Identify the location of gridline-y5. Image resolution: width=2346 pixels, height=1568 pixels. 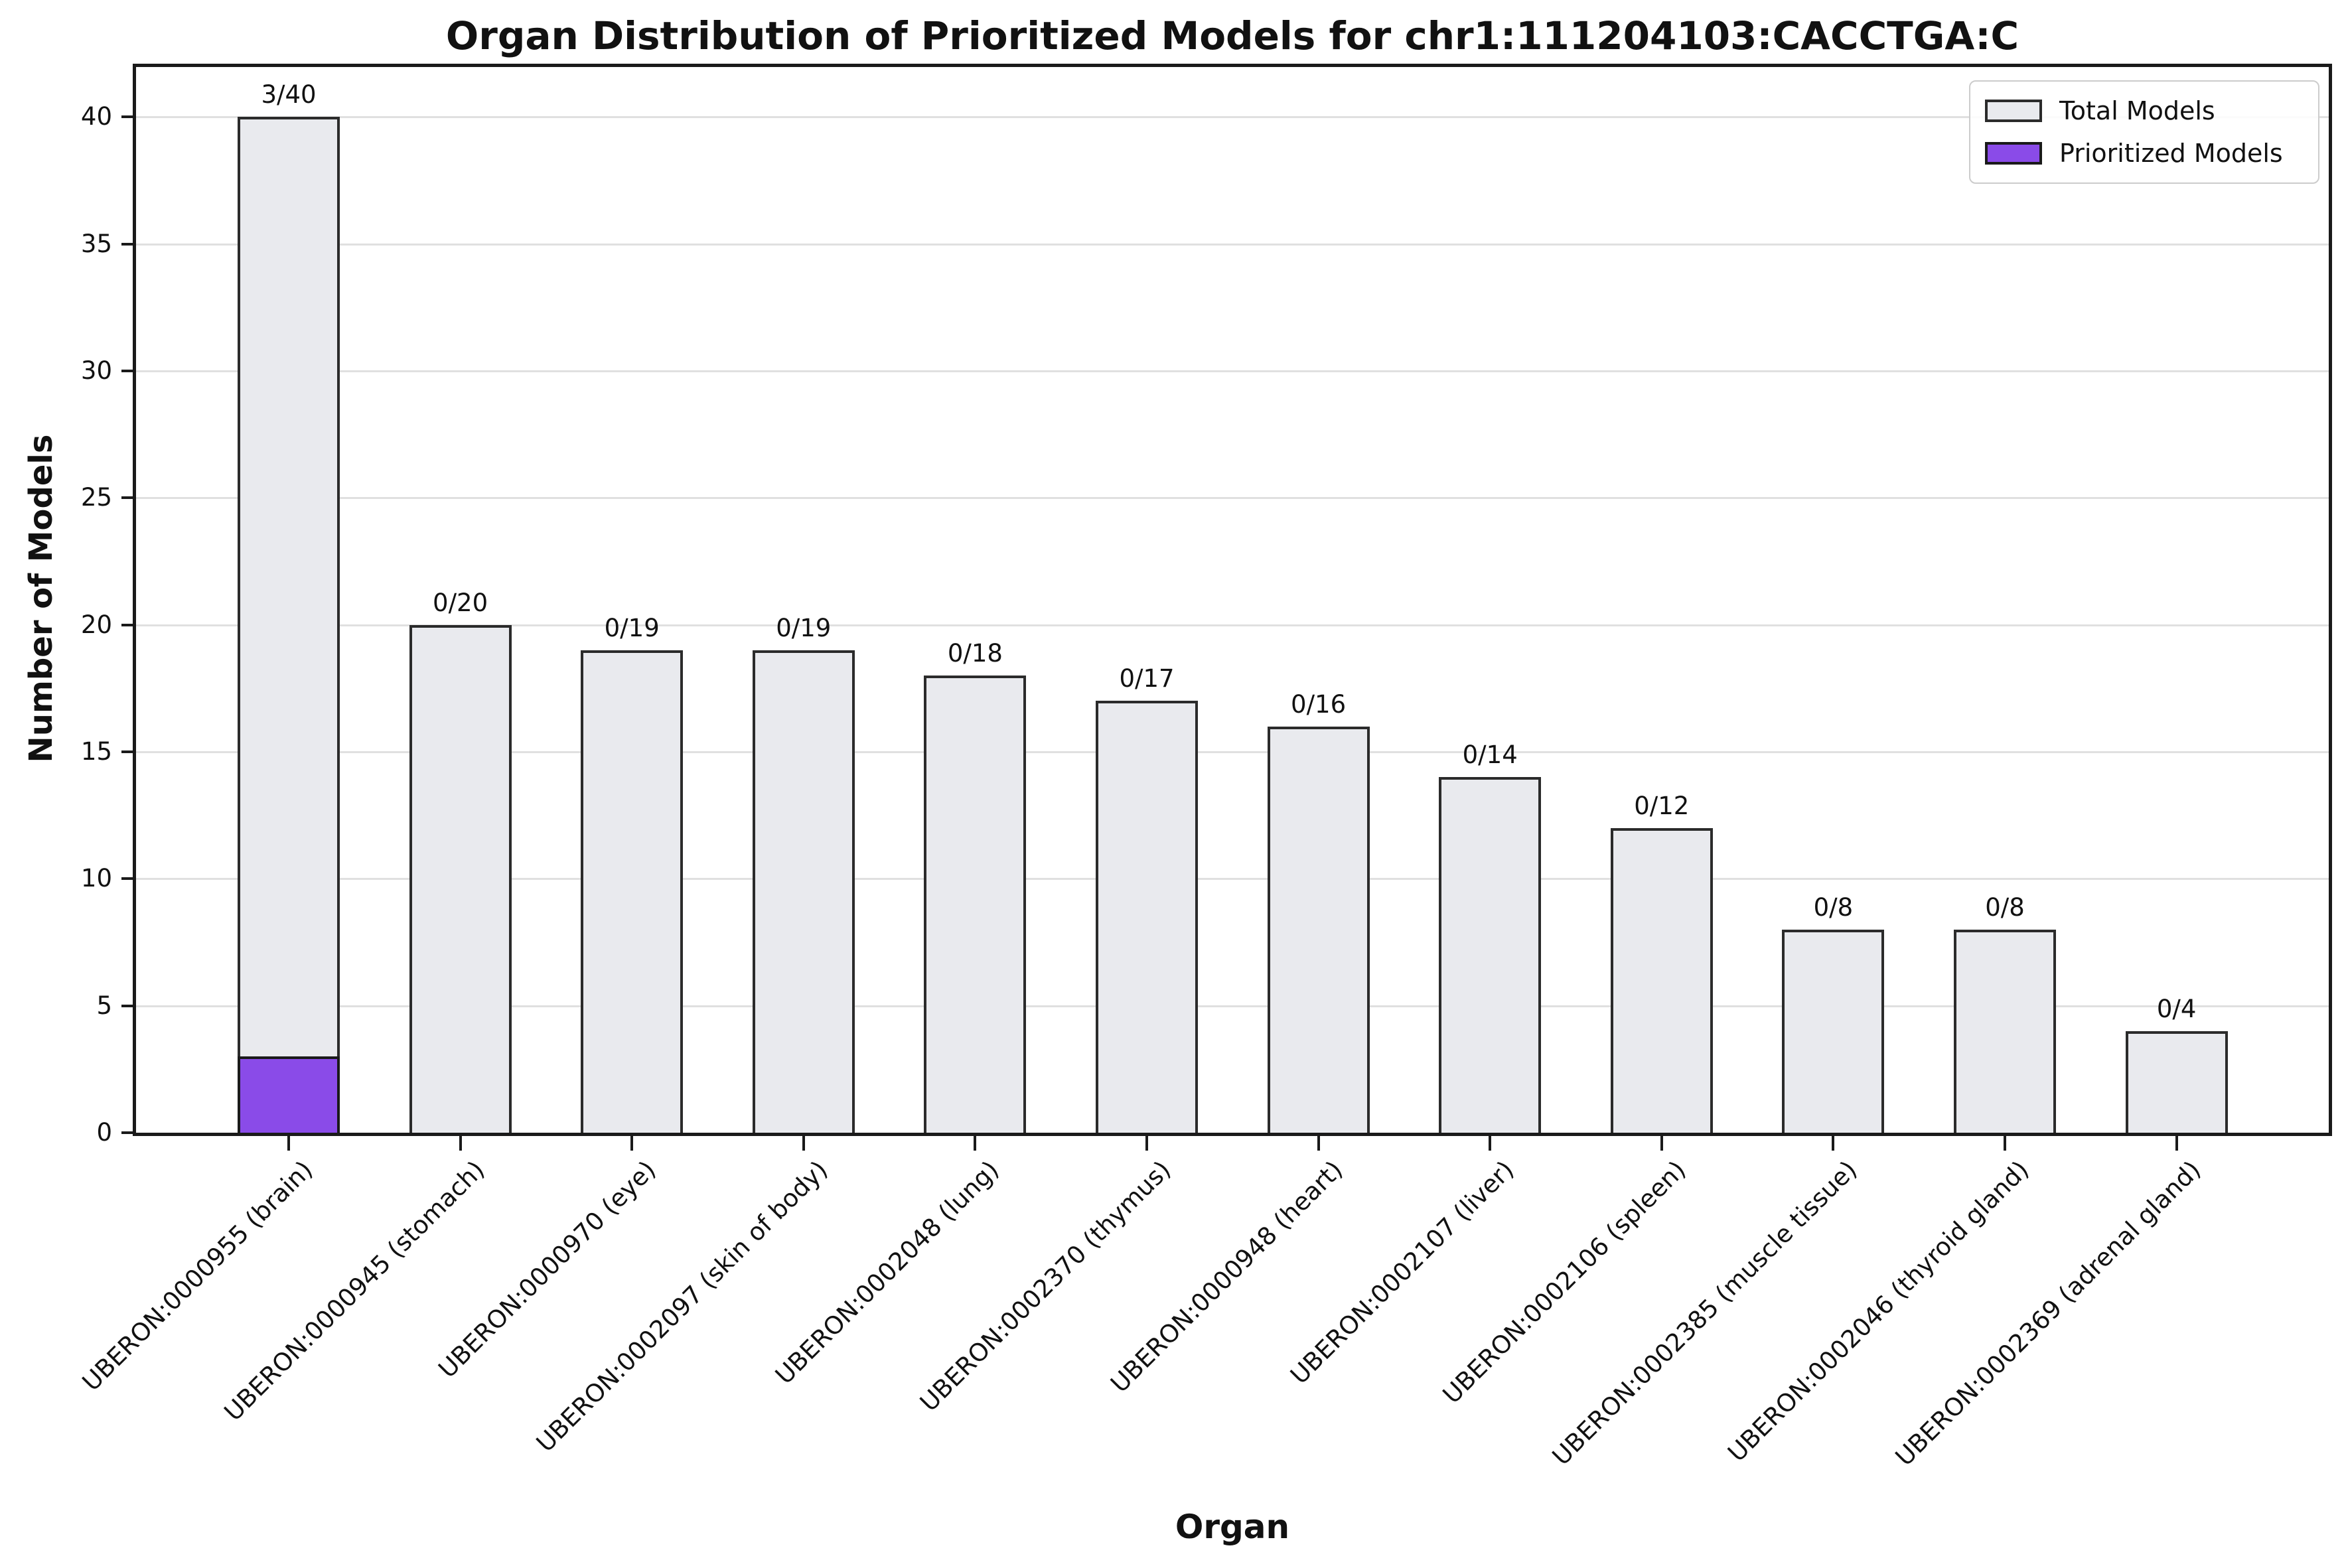
(1232, 1006).